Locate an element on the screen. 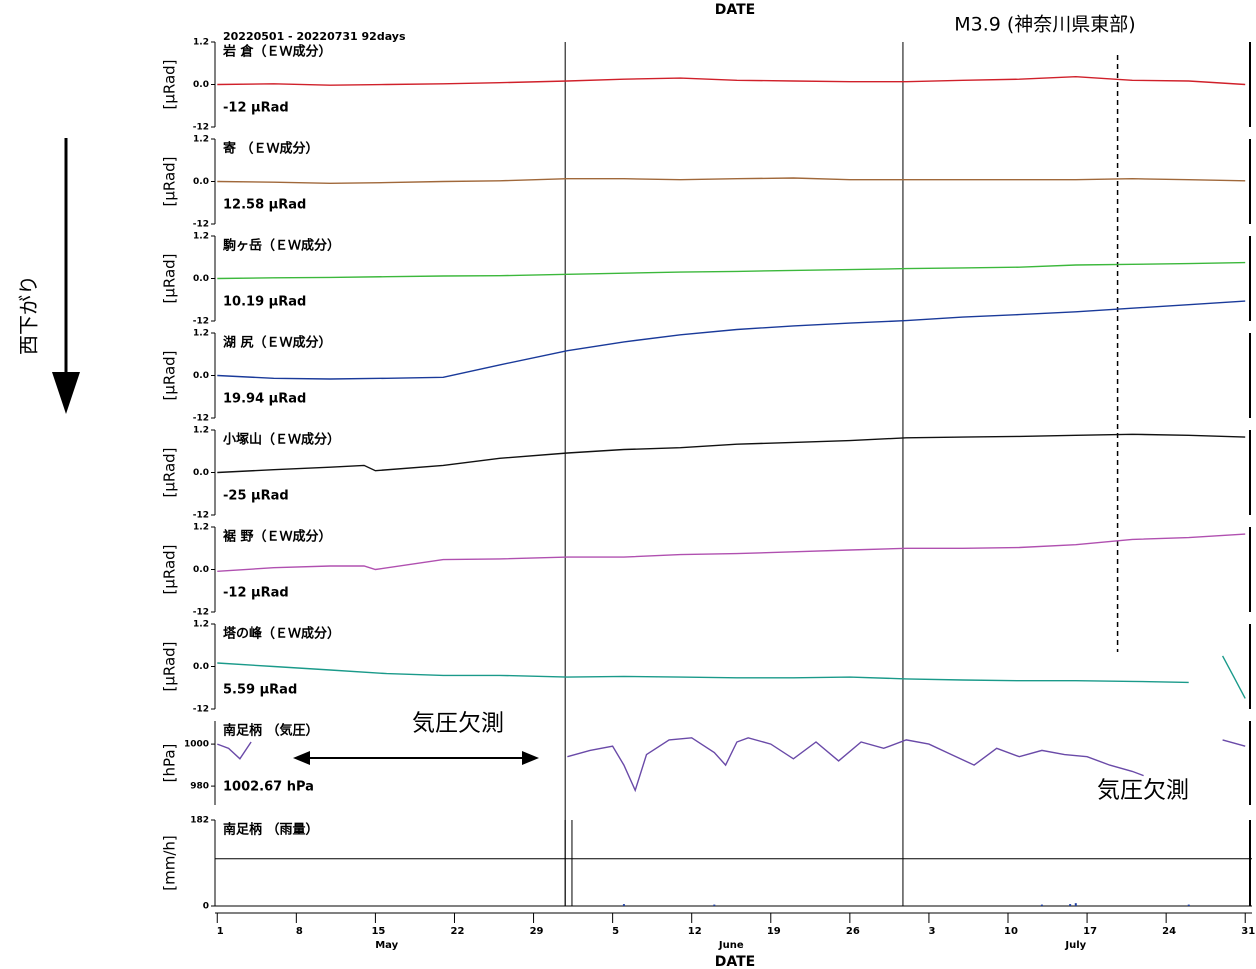 The width and height of the screenshot is (1256, 969). x-tick-label: 19 is located at coordinates (774, 931).